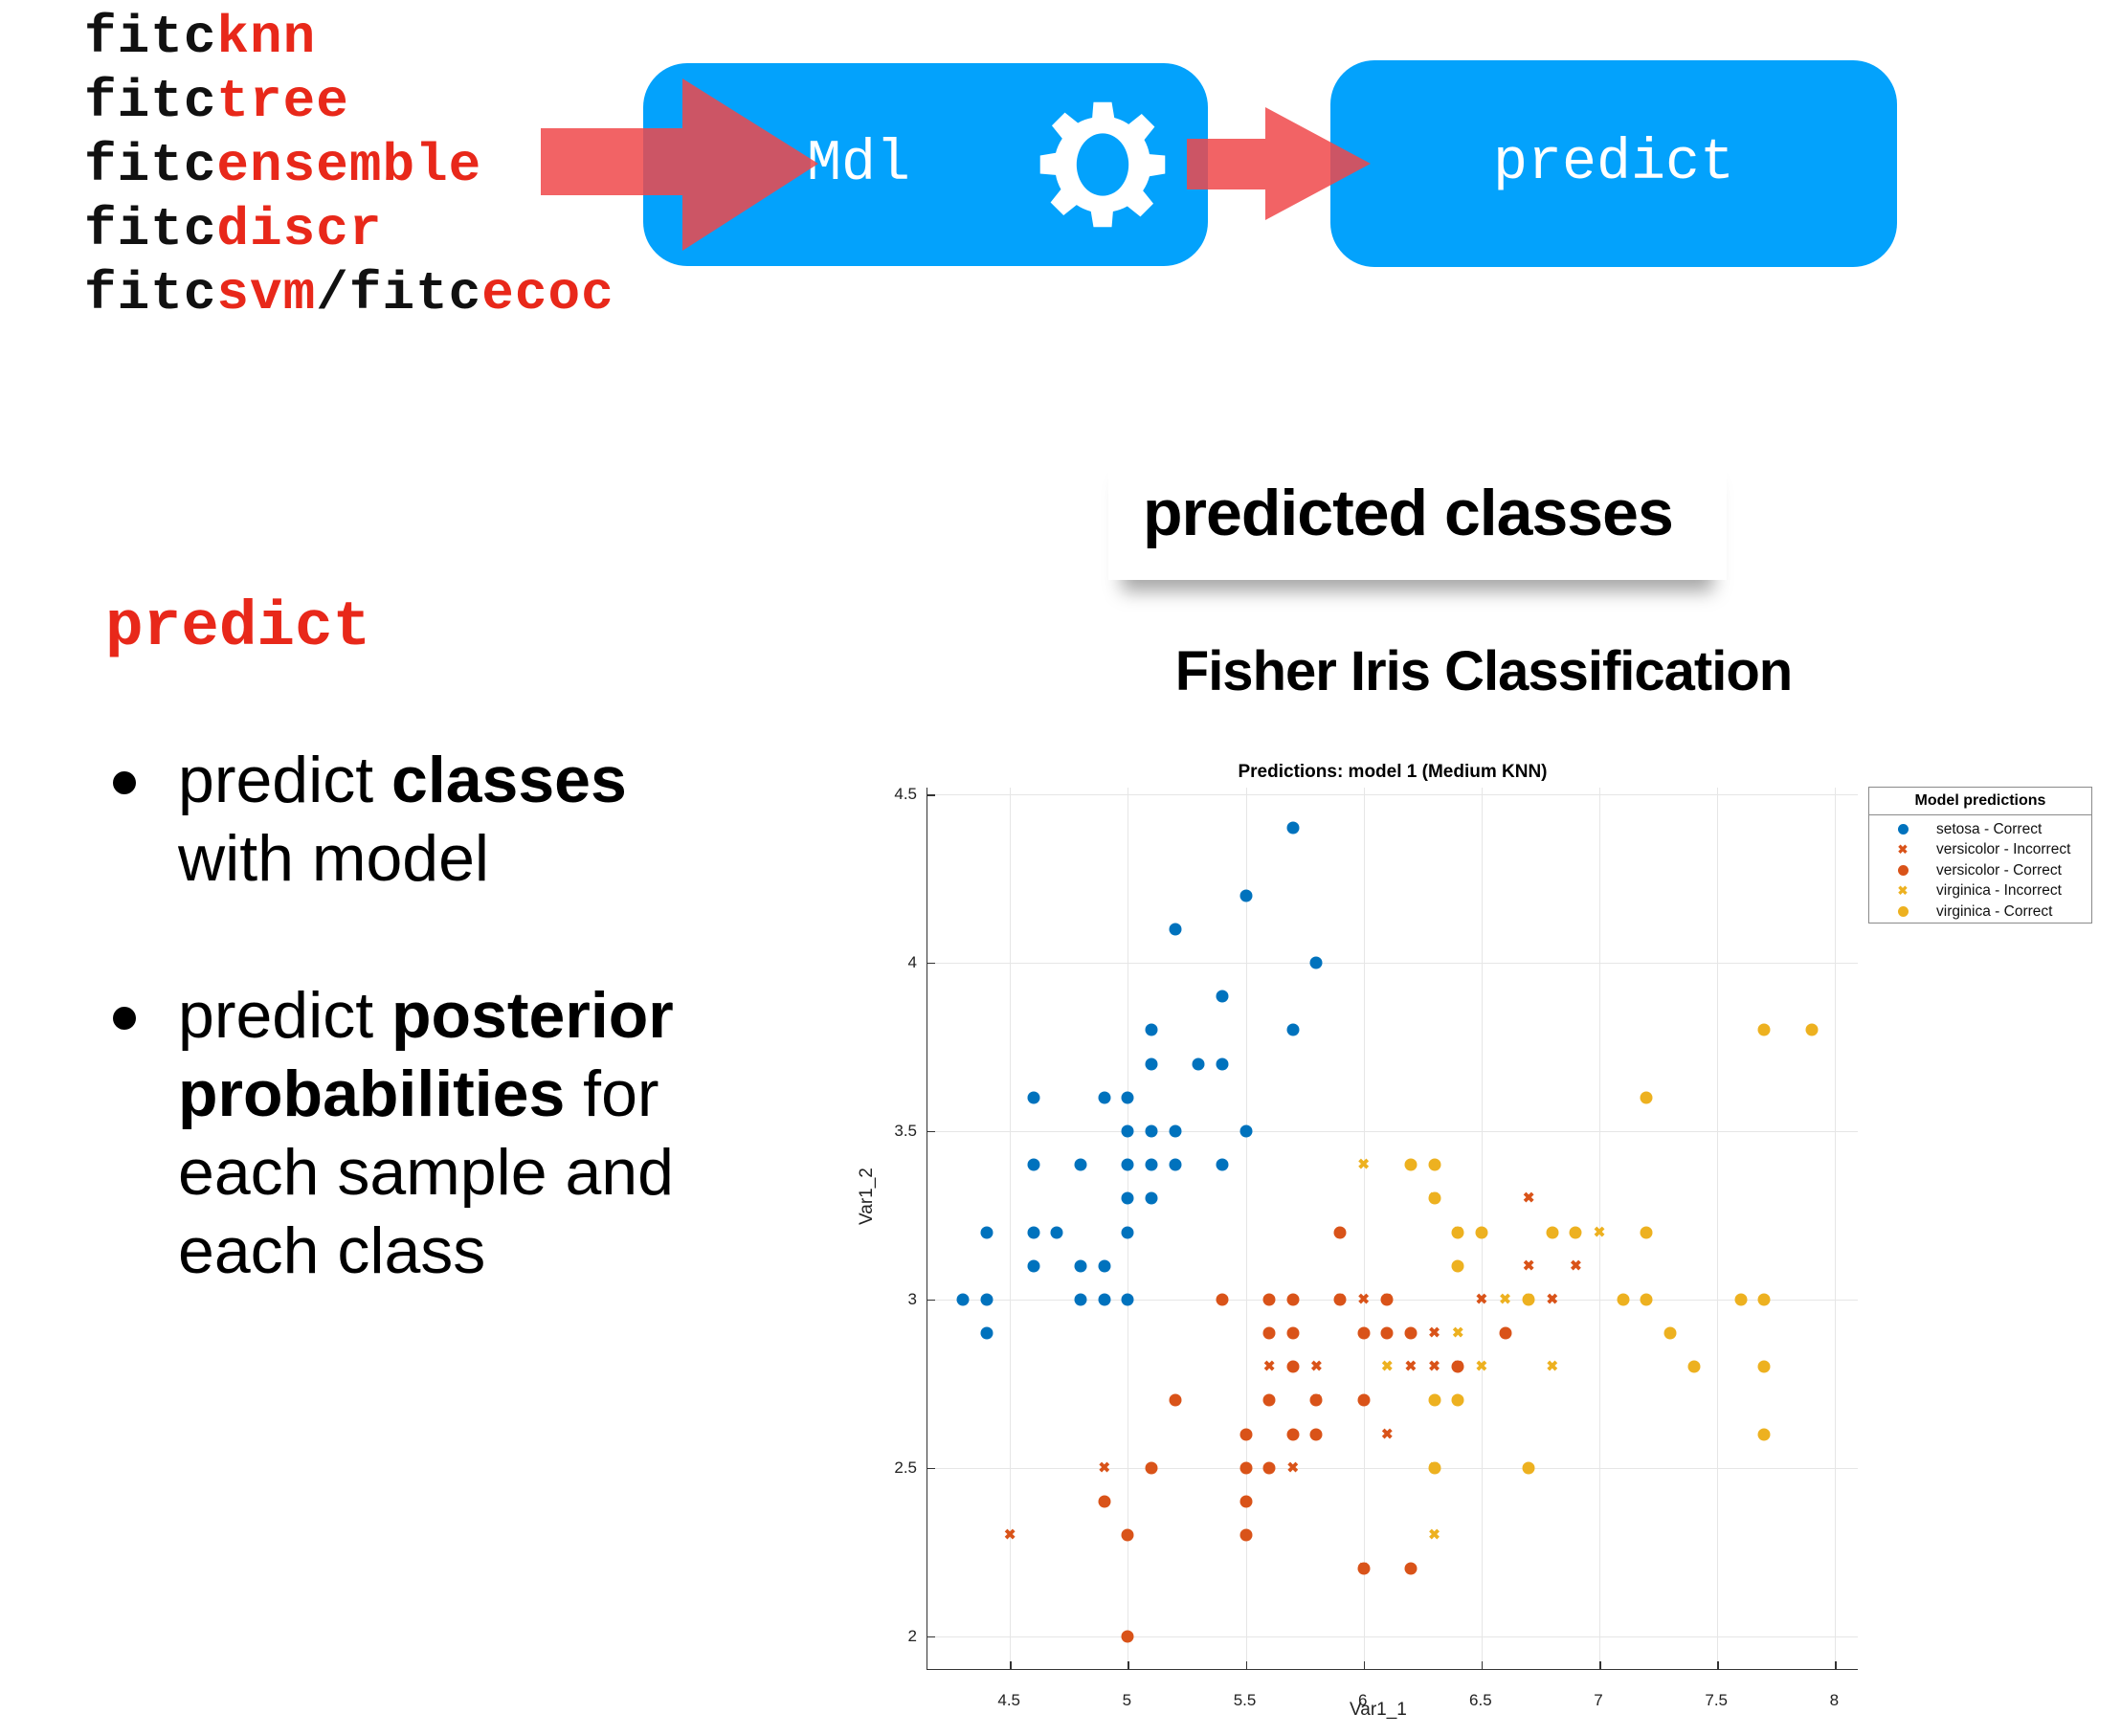 This screenshot has width=2121, height=1736. Describe the element at coordinates (283, 165) in the screenshot. I see `fit-function-item: fitcensemble` at that location.